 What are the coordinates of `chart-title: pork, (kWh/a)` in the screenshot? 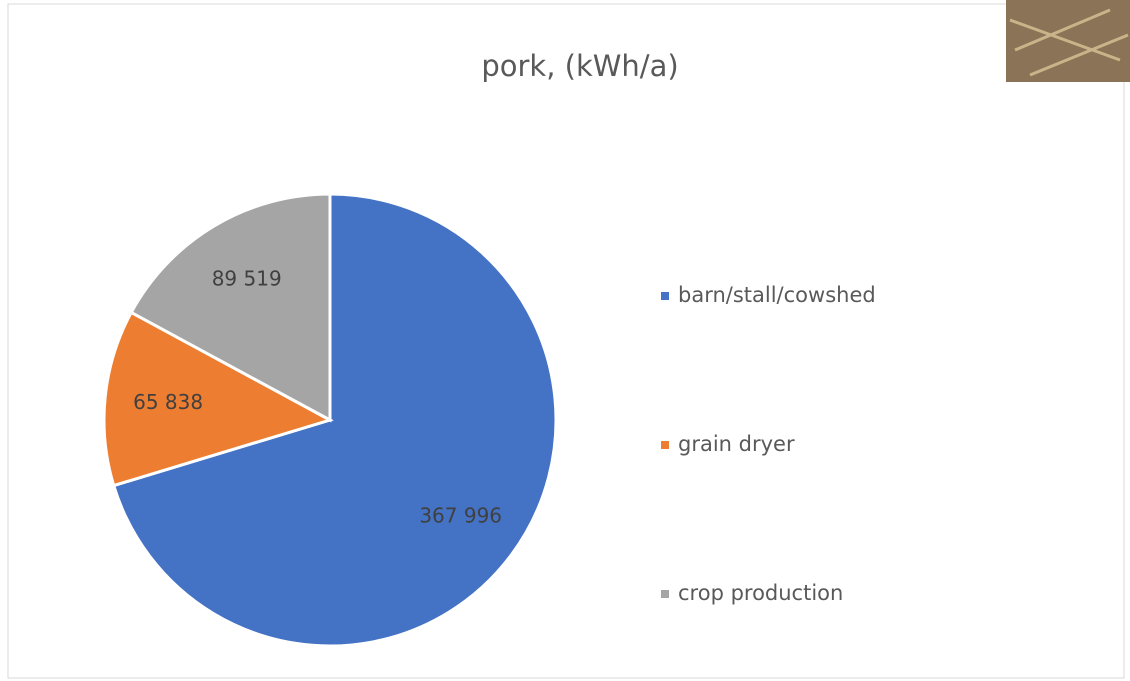 It's located at (579, 66).